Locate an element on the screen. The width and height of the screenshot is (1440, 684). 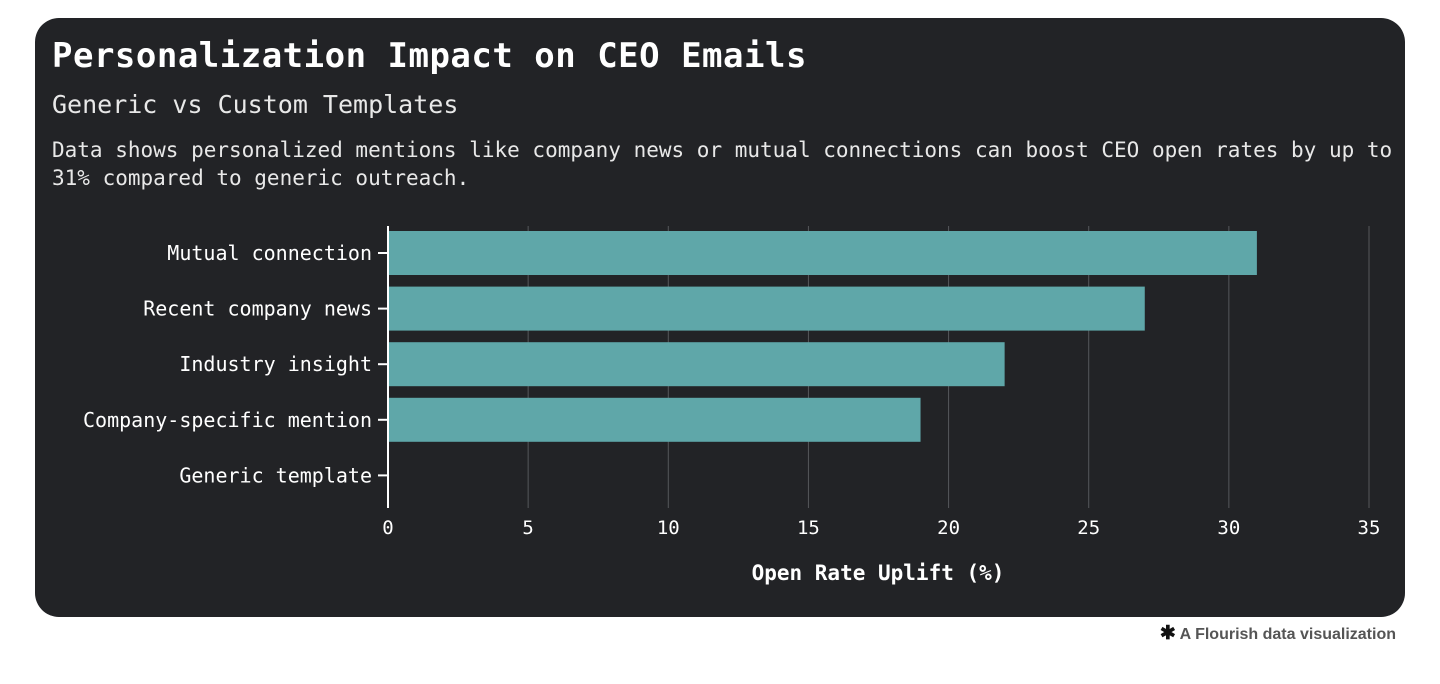
bar-industry-insight is located at coordinates (697, 364).